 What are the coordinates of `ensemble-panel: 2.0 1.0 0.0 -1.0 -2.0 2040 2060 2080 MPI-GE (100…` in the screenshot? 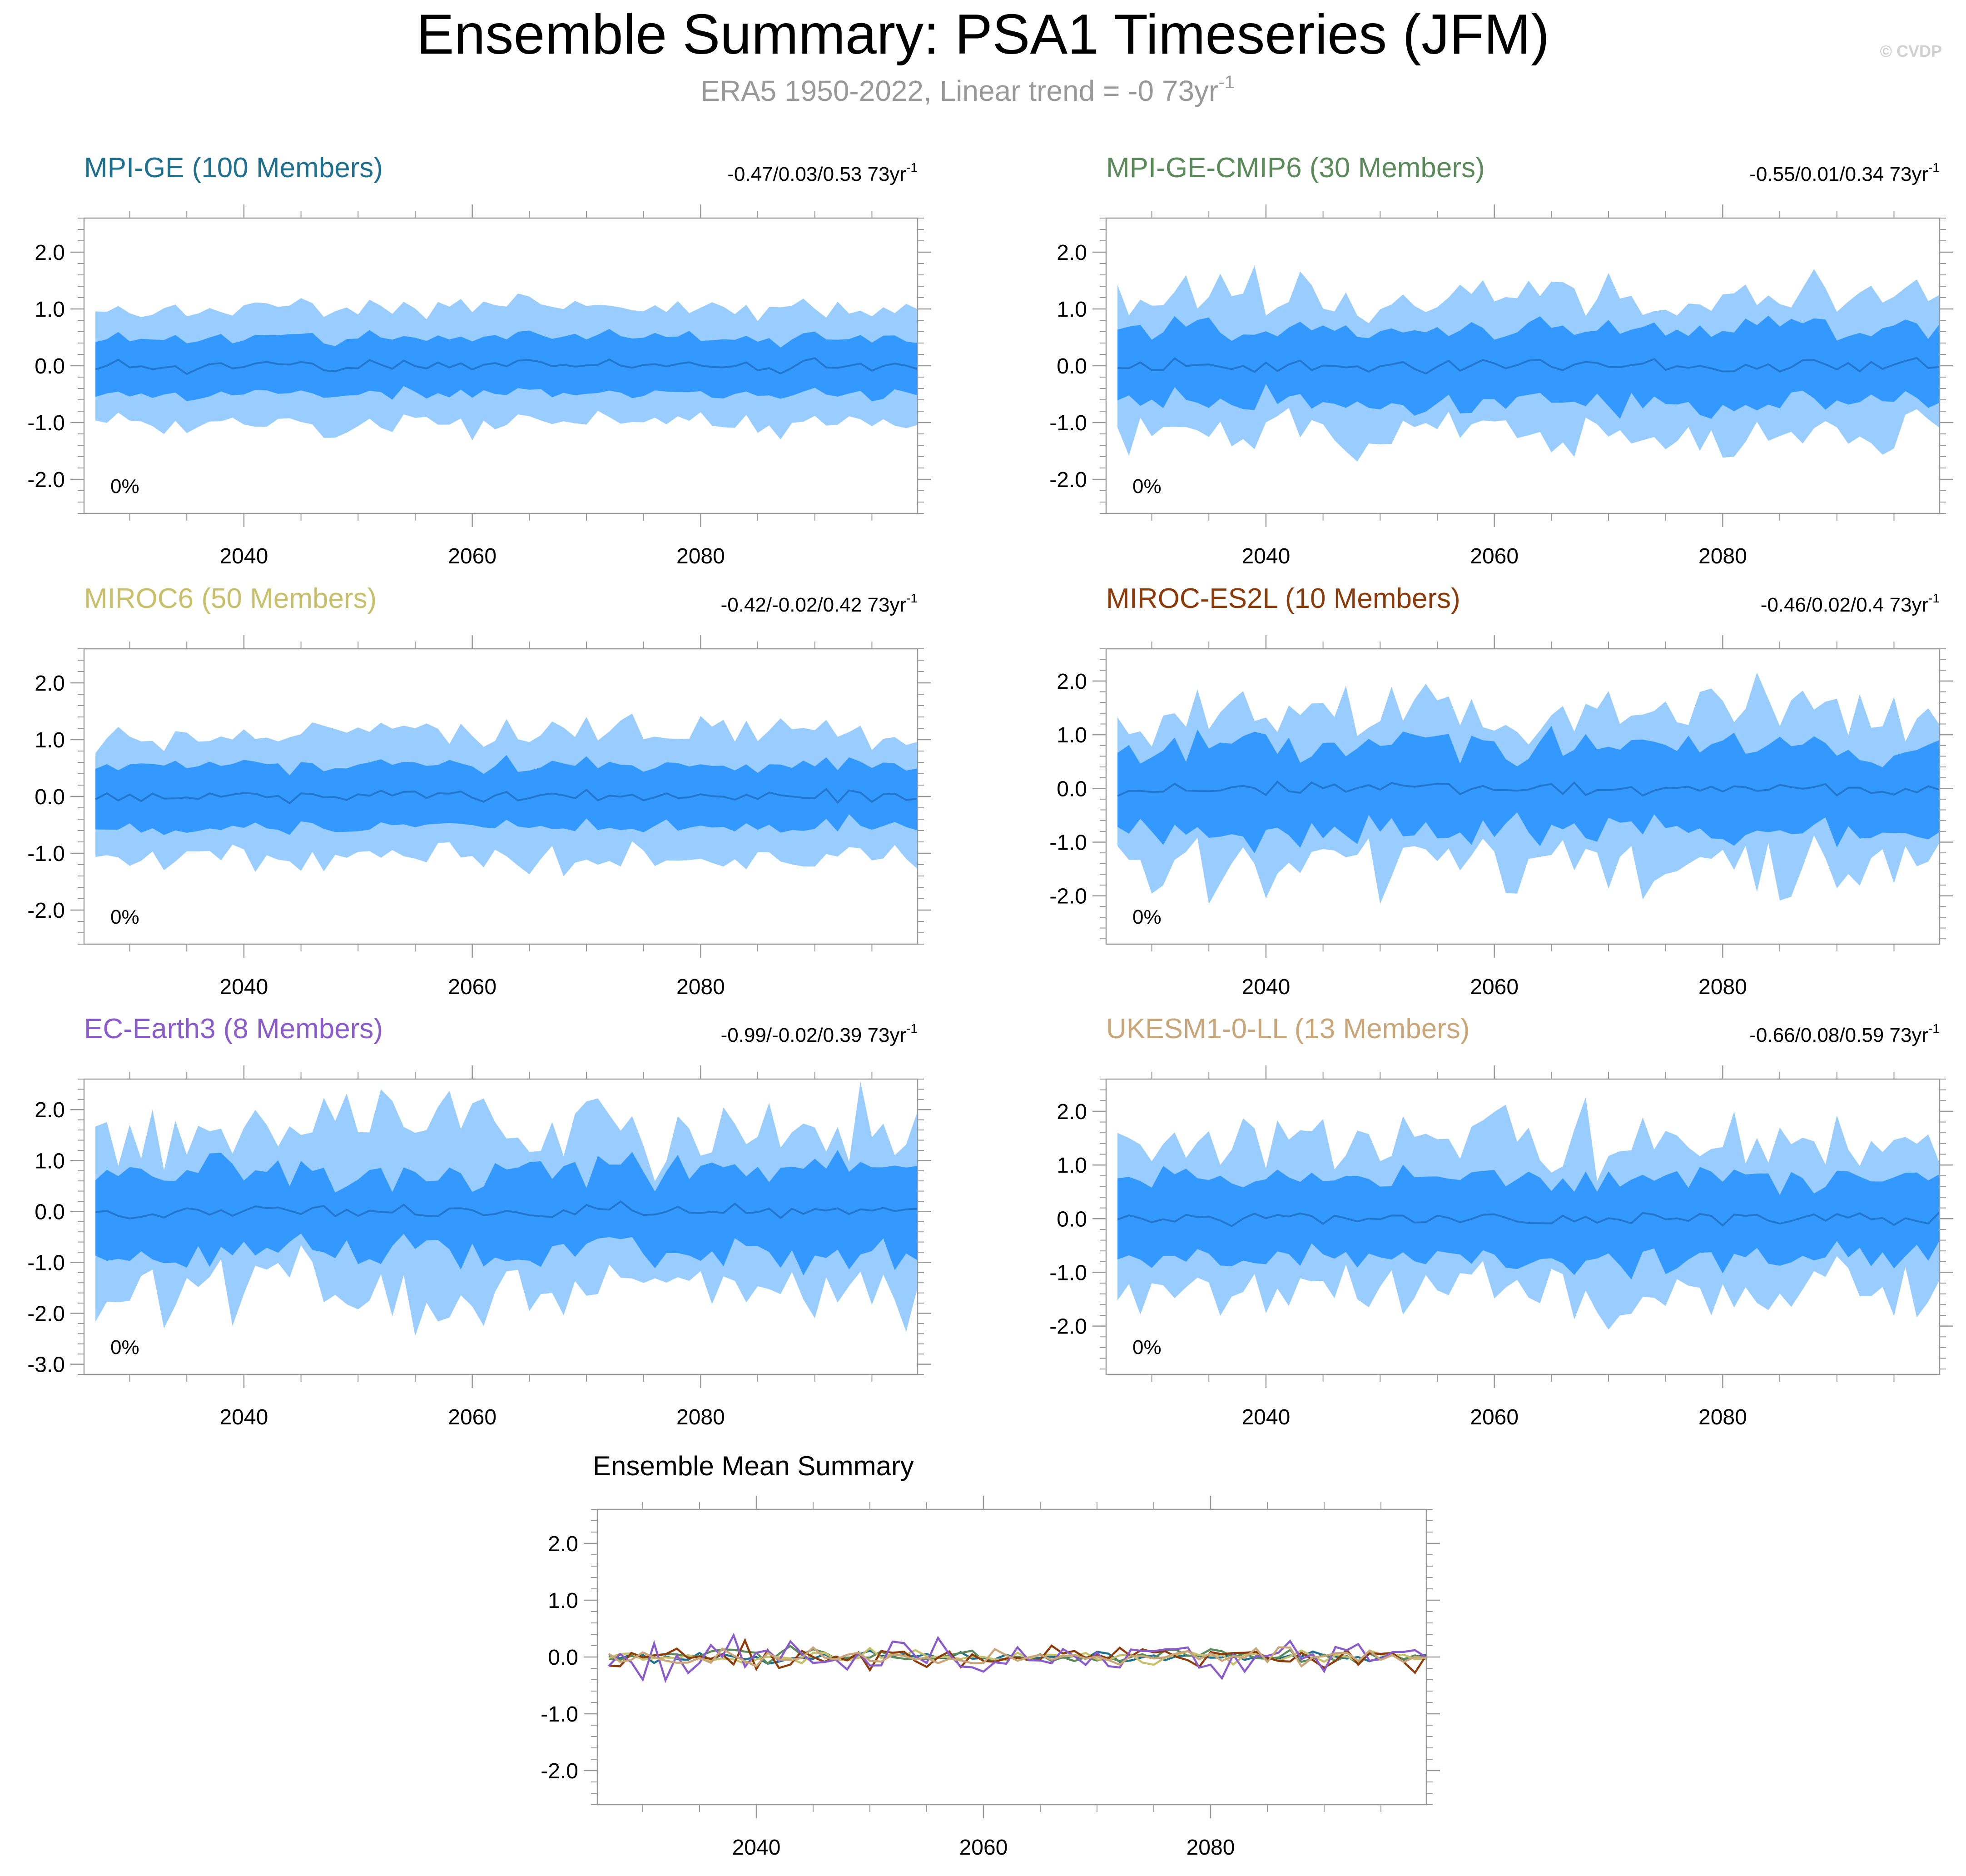 It's located at (479, 360).